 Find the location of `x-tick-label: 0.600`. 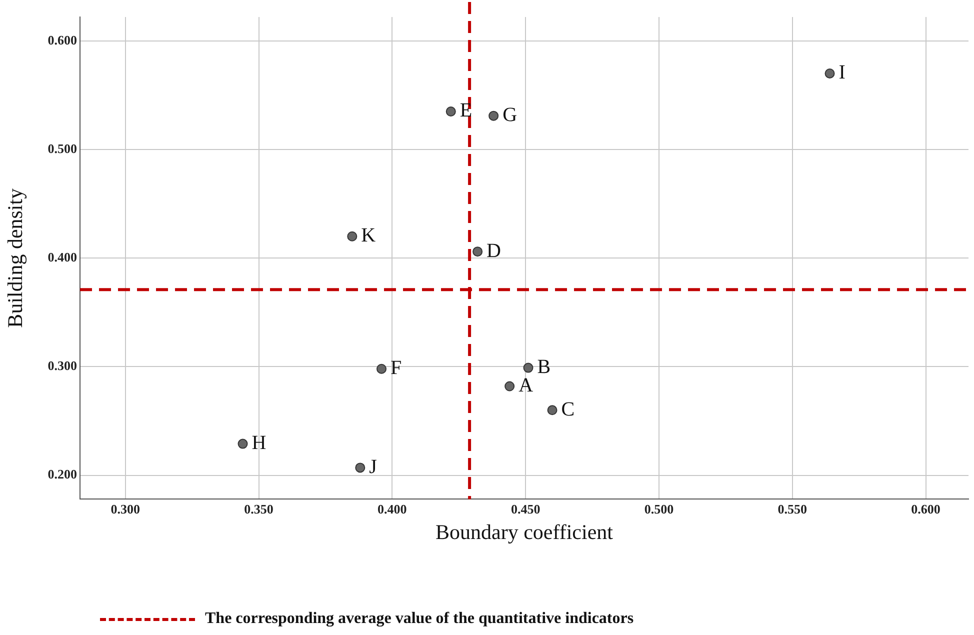

x-tick-label: 0.600 is located at coordinates (925, 508).